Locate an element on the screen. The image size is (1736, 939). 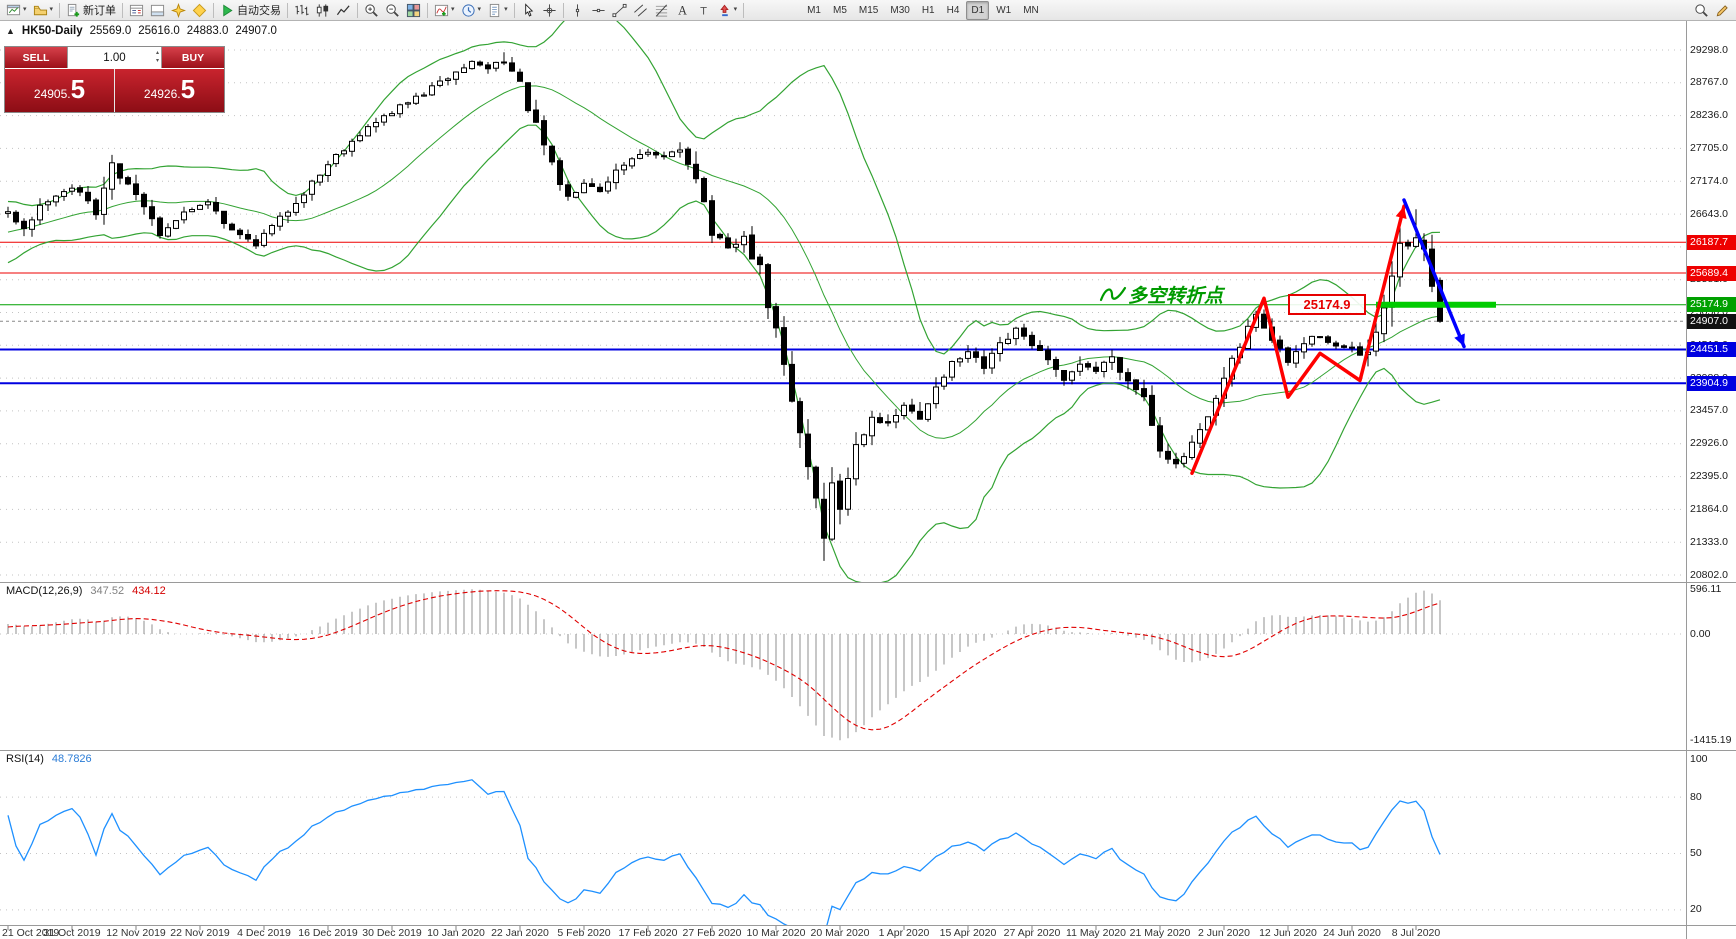
price-line-tag: 25174.9 is located at coordinates (1711, 305).